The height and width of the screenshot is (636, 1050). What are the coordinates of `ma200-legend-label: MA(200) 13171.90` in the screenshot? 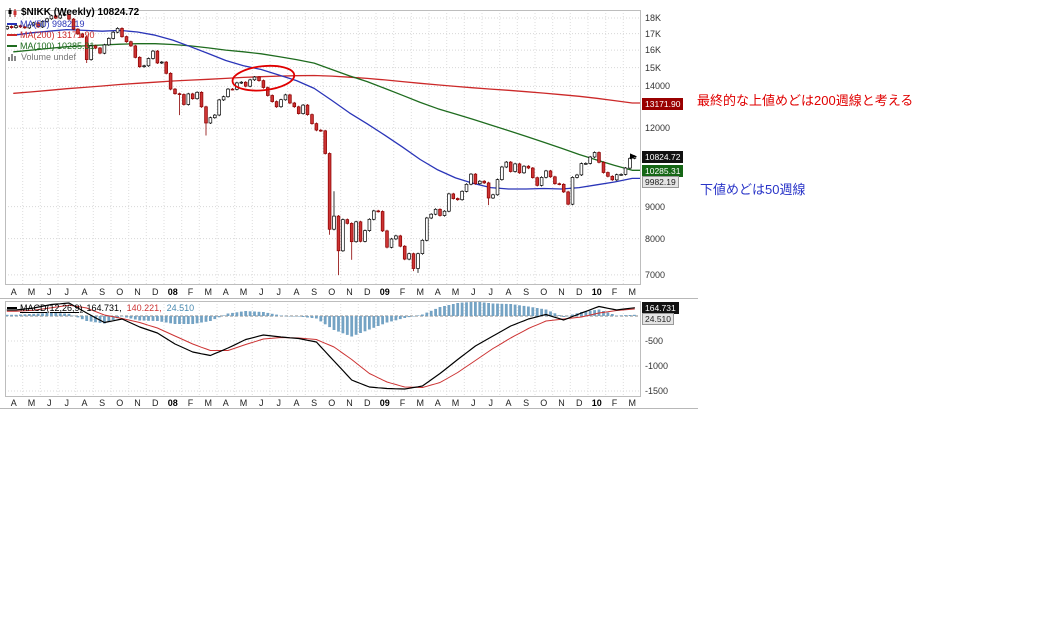 It's located at (57, 34).